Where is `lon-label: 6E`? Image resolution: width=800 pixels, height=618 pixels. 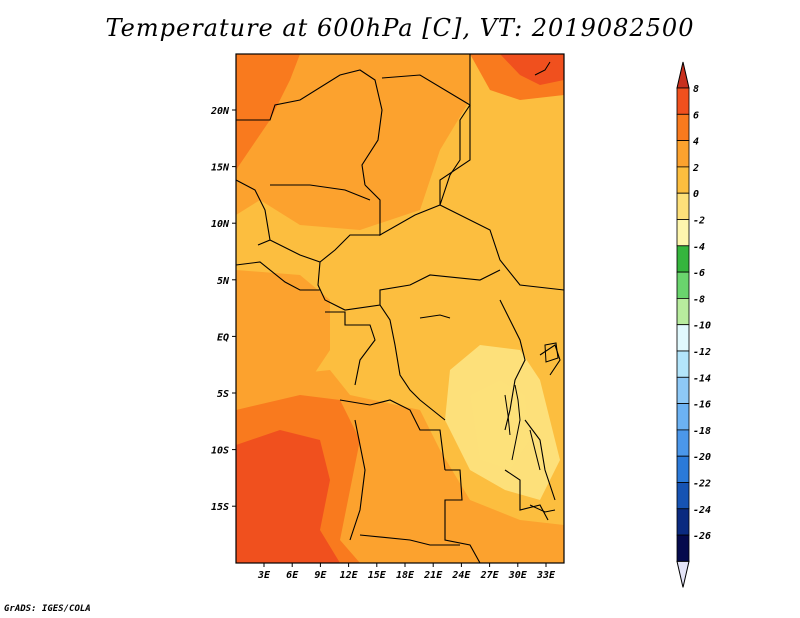
lon-label: 6E is located at coordinates (292, 575).